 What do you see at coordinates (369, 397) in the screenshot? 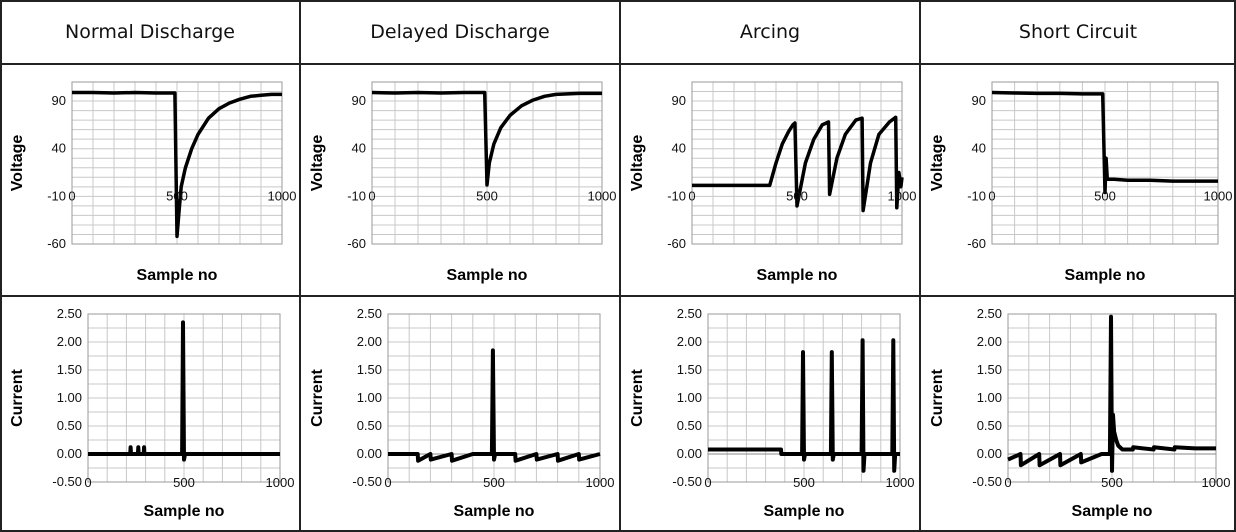
I see `y-tick-label: 1.00` at bounding box center [369, 397].